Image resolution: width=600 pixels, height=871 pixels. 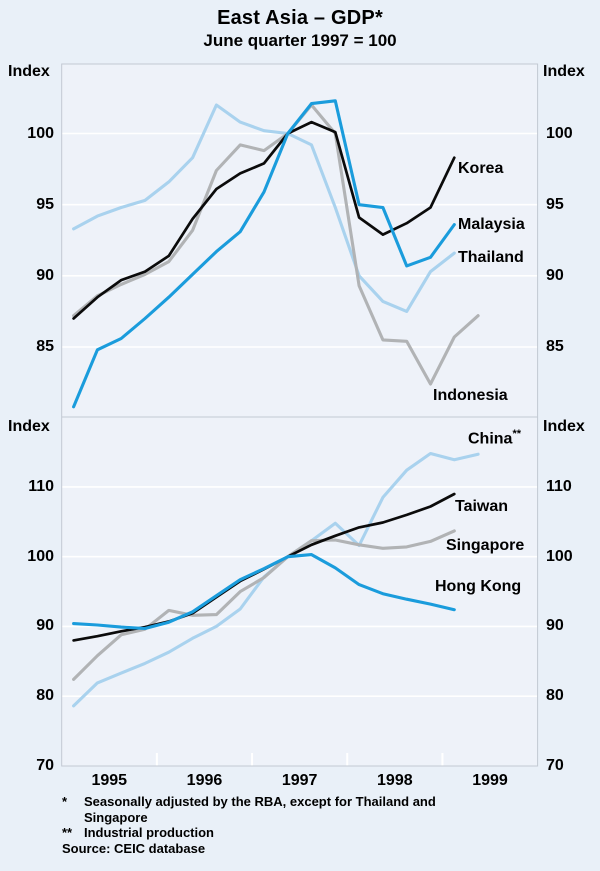 What do you see at coordinates (395, 780) in the screenshot?
I see `x-tick-label: 1998` at bounding box center [395, 780].